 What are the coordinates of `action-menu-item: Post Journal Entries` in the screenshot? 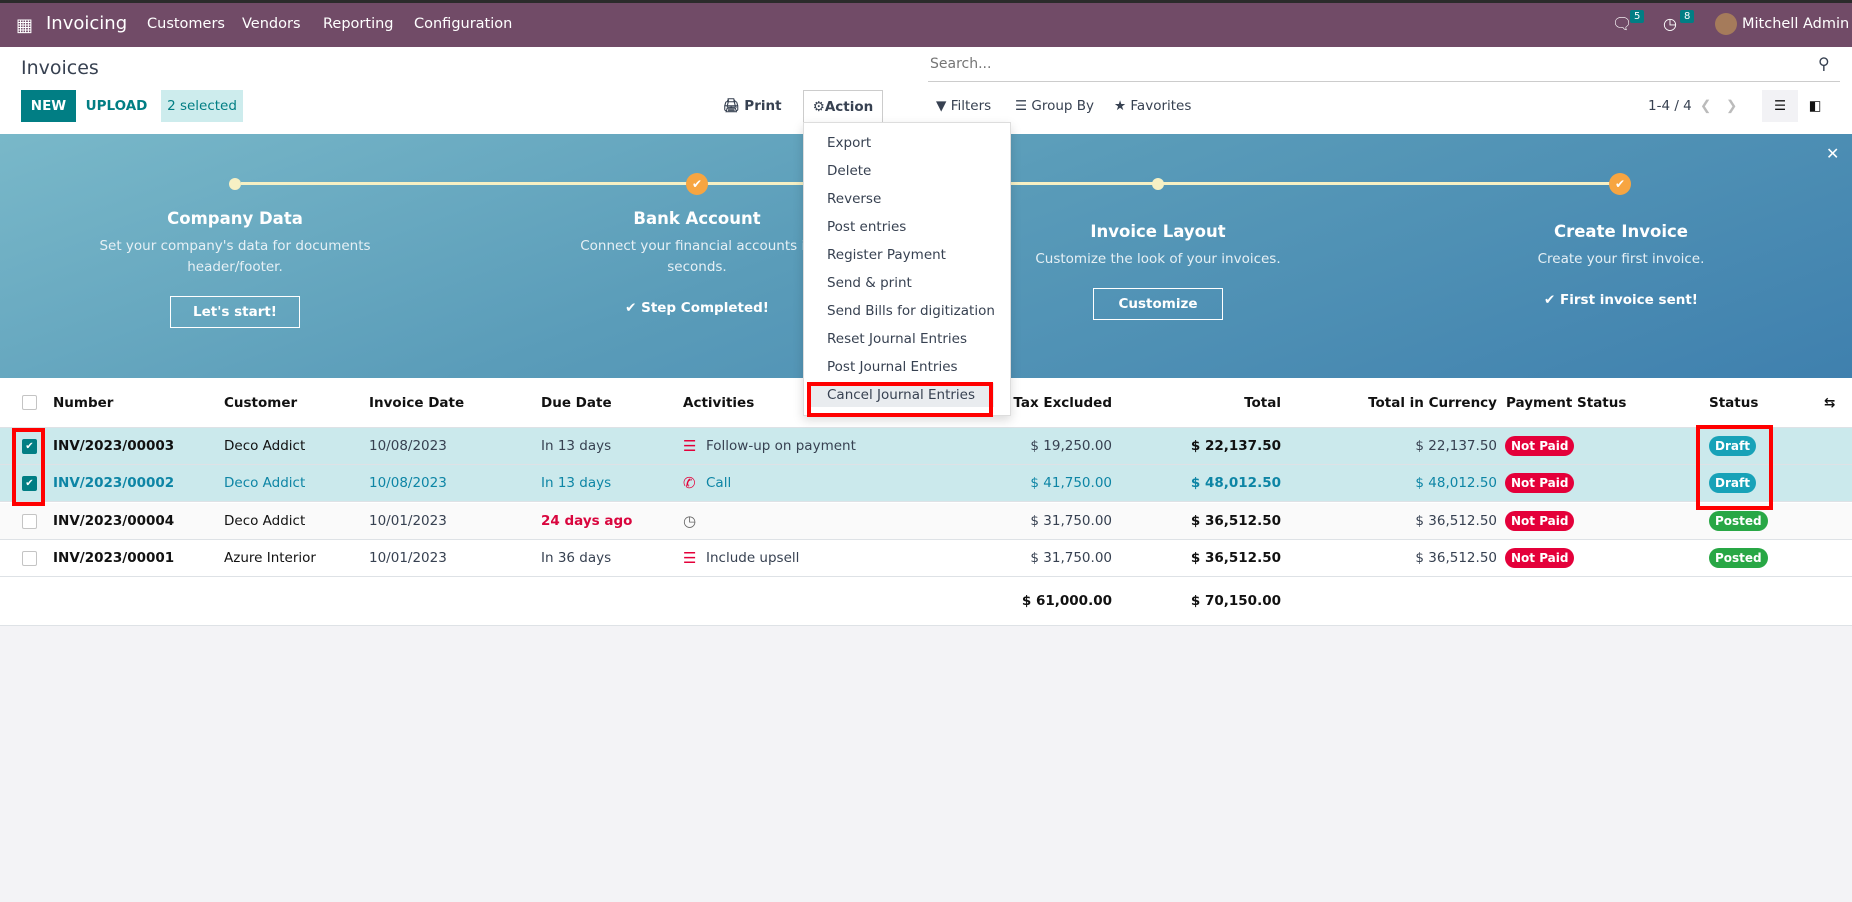 It's located at (892, 367).